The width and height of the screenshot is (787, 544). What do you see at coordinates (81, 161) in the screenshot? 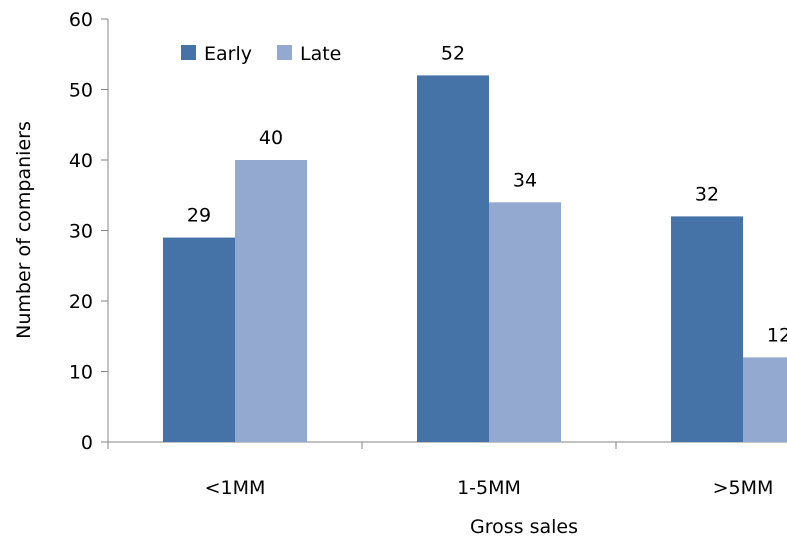
I see `y-tick-label: 40` at bounding box center [81, 161].